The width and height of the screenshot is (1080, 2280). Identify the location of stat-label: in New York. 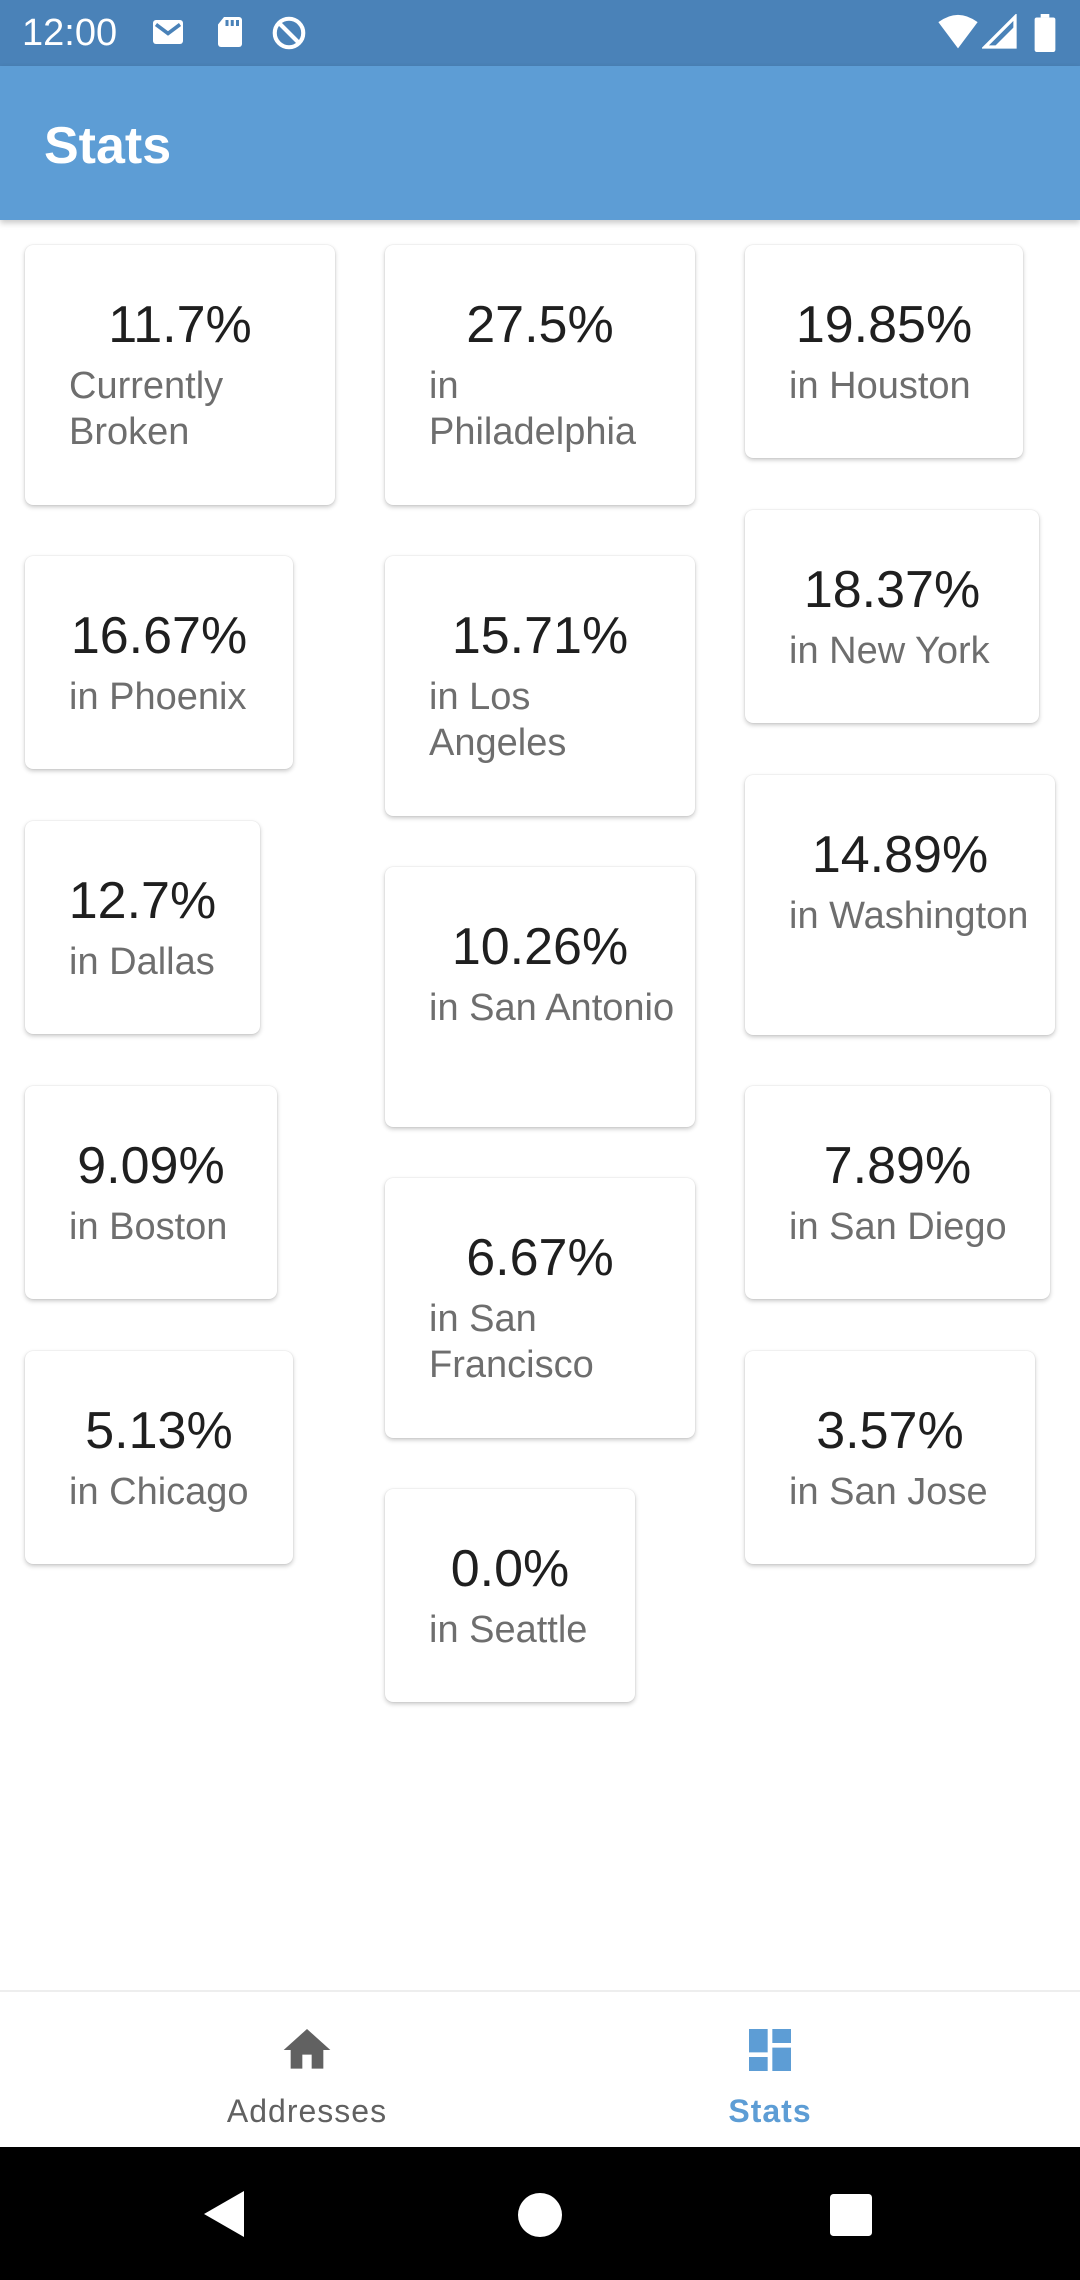
(889, 651).